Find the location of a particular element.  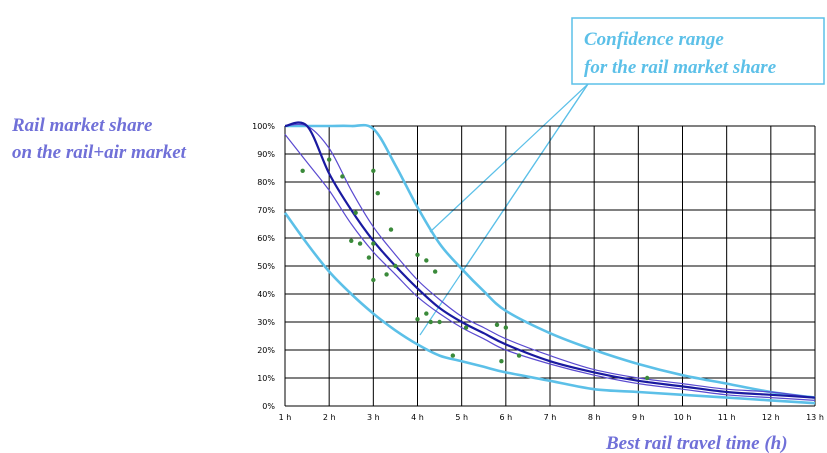

annotation-line-1: Confidence range is located at coordinates (654, 39).